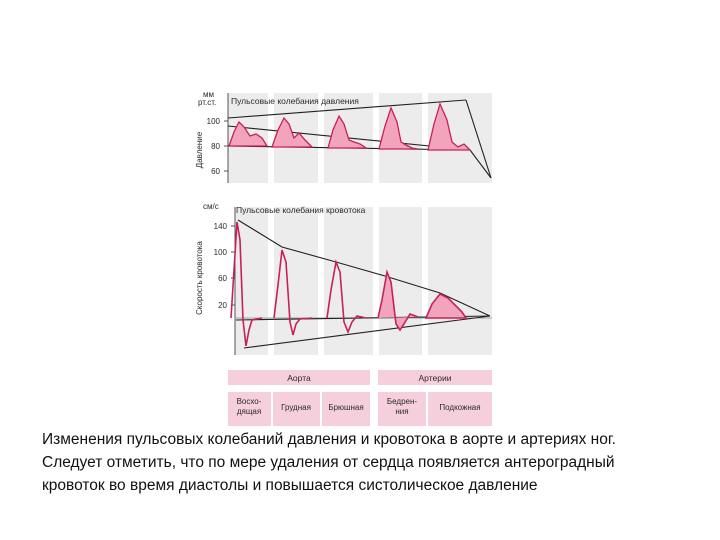 The width and height of the screenshot is (720, 540). I want to click on ascending-label-line2: дящая, so click(249, 411).